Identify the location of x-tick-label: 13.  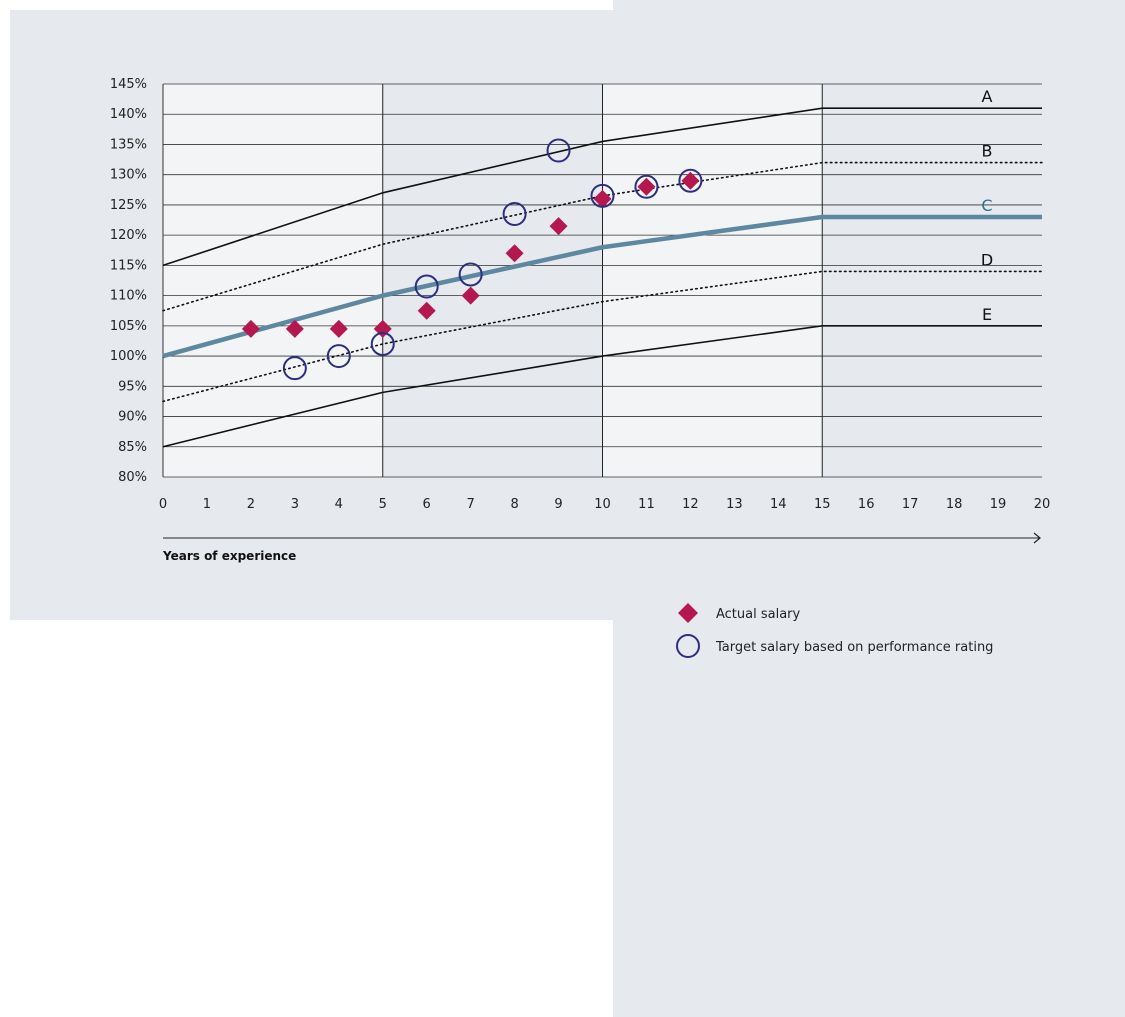
(734, 504).